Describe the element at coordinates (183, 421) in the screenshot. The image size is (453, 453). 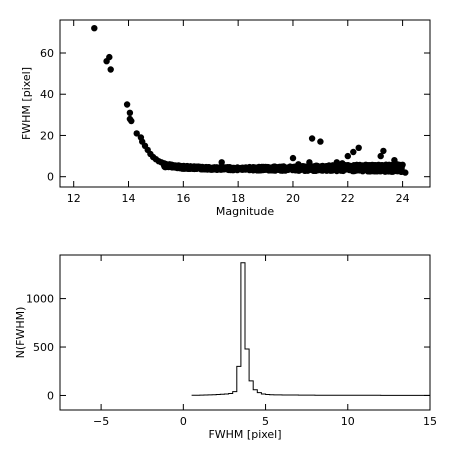
I see `histogram-x-tick-label: 0` at that location.